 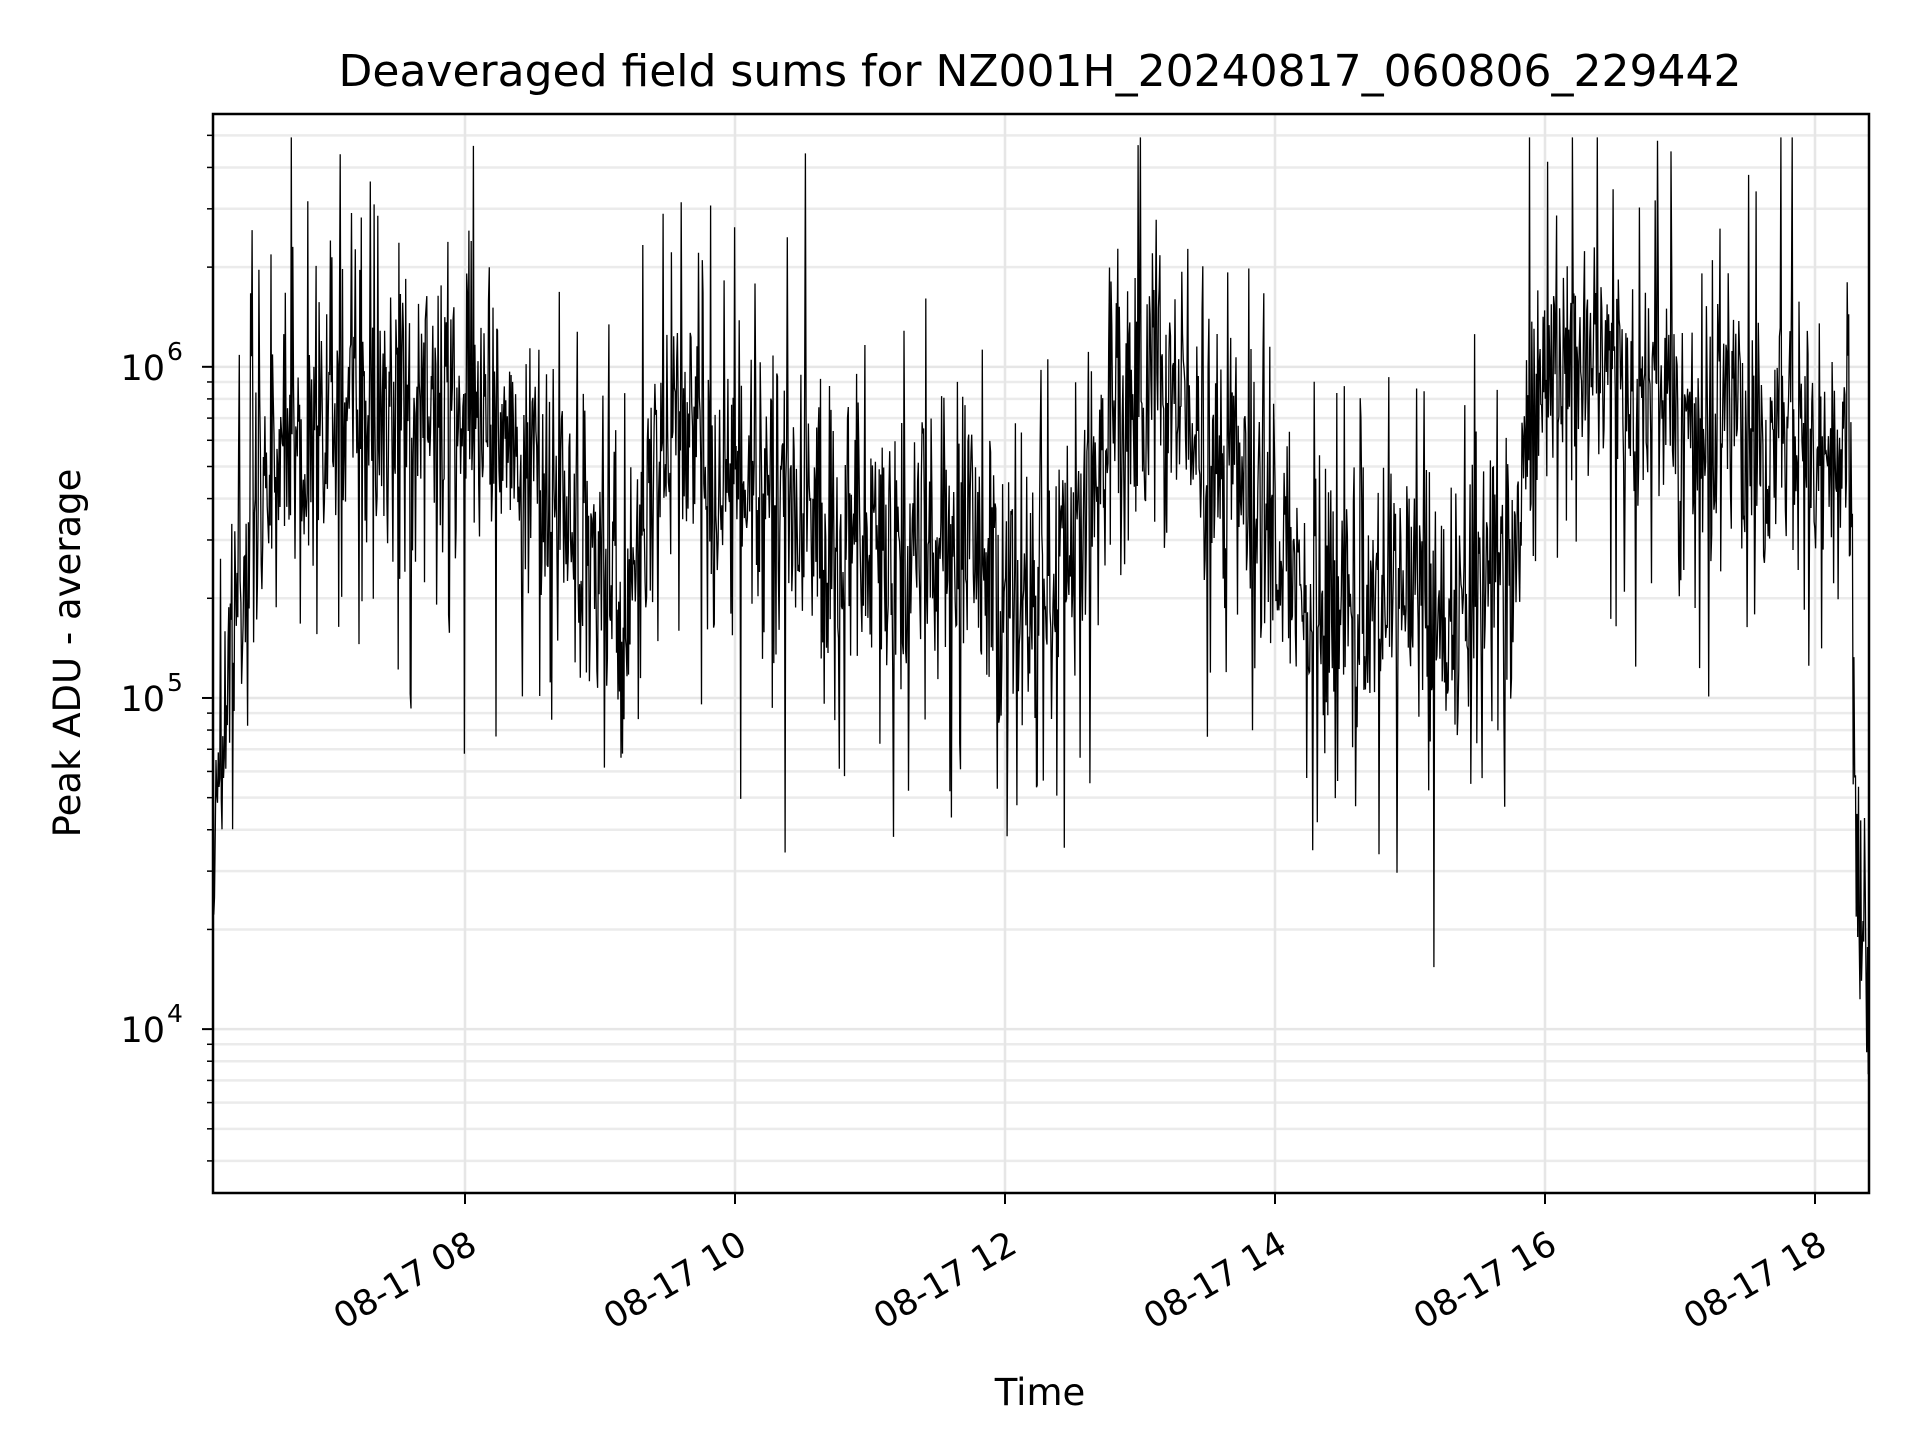 What do you see at coordinates (175, 351) in the screenshot?
I see `y-tick-exponent: 6` at bounding box center [175, 351].